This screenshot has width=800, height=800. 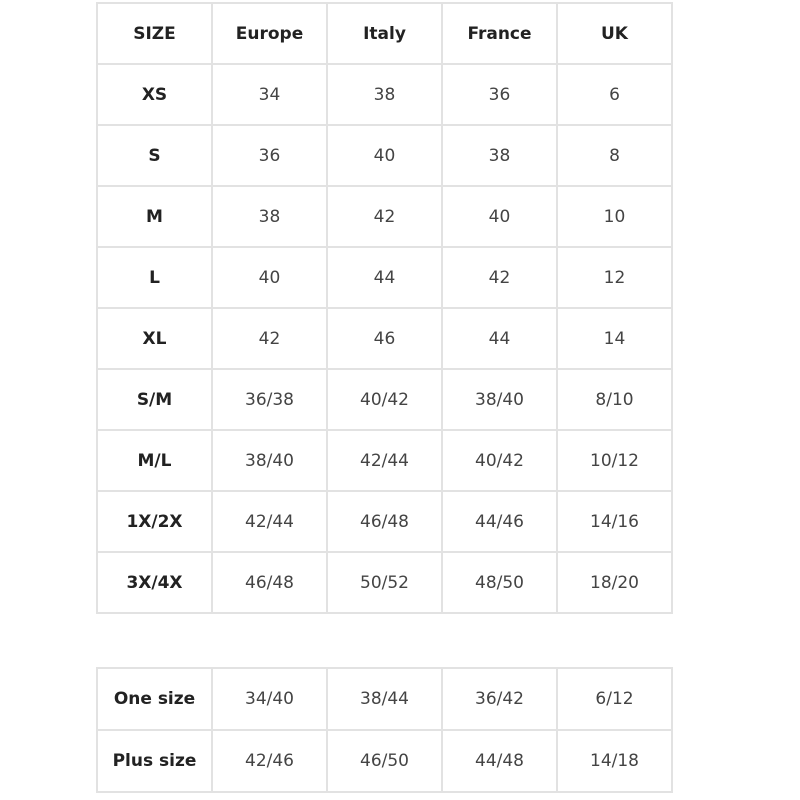 What do you see at coordinates (154, 761) in the screenshot?
I see `size-label: Plus size` at bounding box center [154, 761].